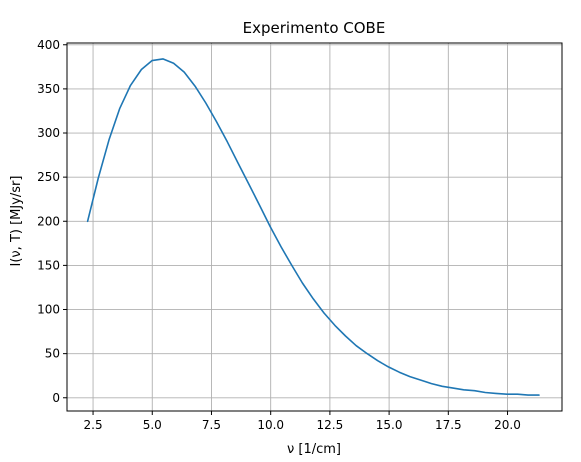  What do you see at coordinates (48, 89) in the screenshot?
I see `y-tick-label: 350` at bounding box center [48, 89].